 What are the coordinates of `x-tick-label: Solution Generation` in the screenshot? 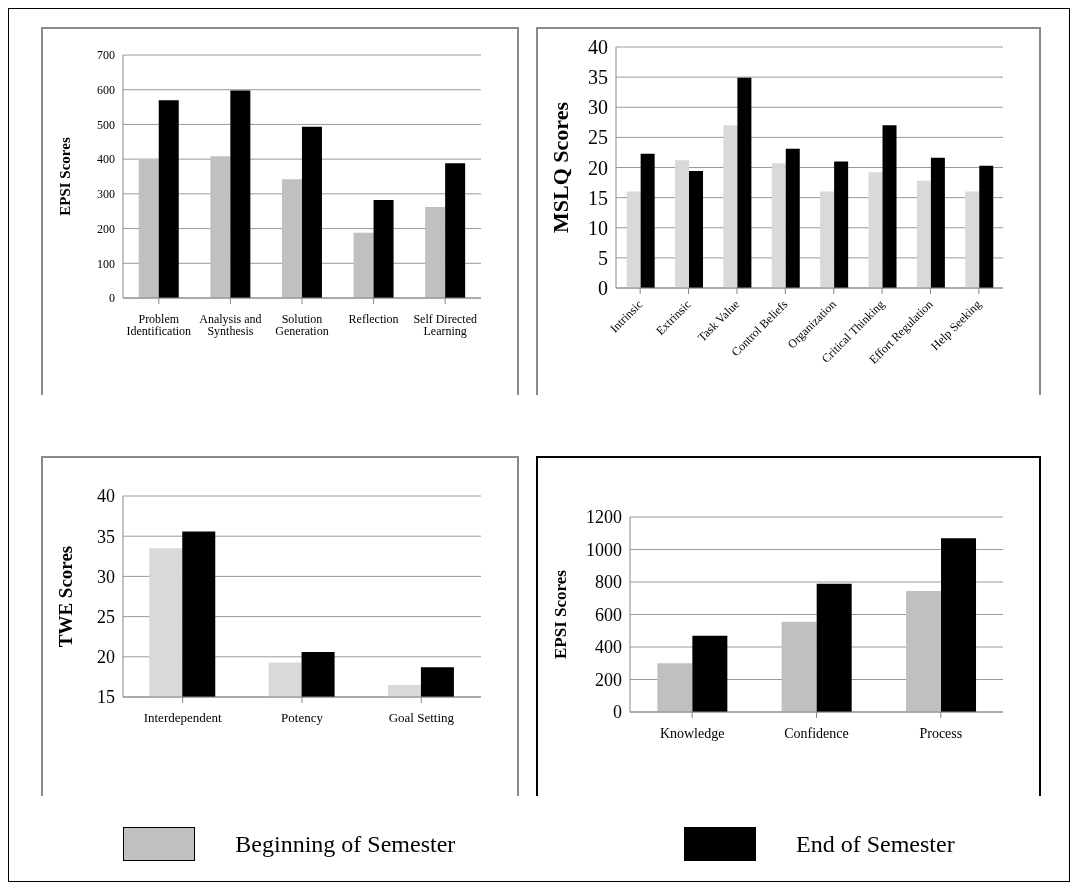 It's located at (302, 324).